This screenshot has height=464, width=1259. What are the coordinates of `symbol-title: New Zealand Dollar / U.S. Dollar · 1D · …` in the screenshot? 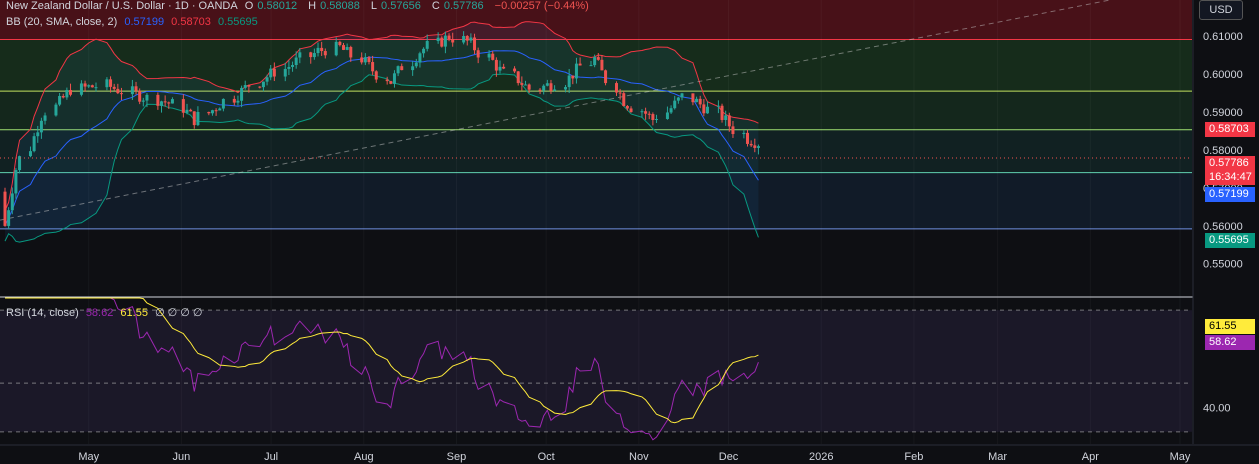 It's located at (122, 6).